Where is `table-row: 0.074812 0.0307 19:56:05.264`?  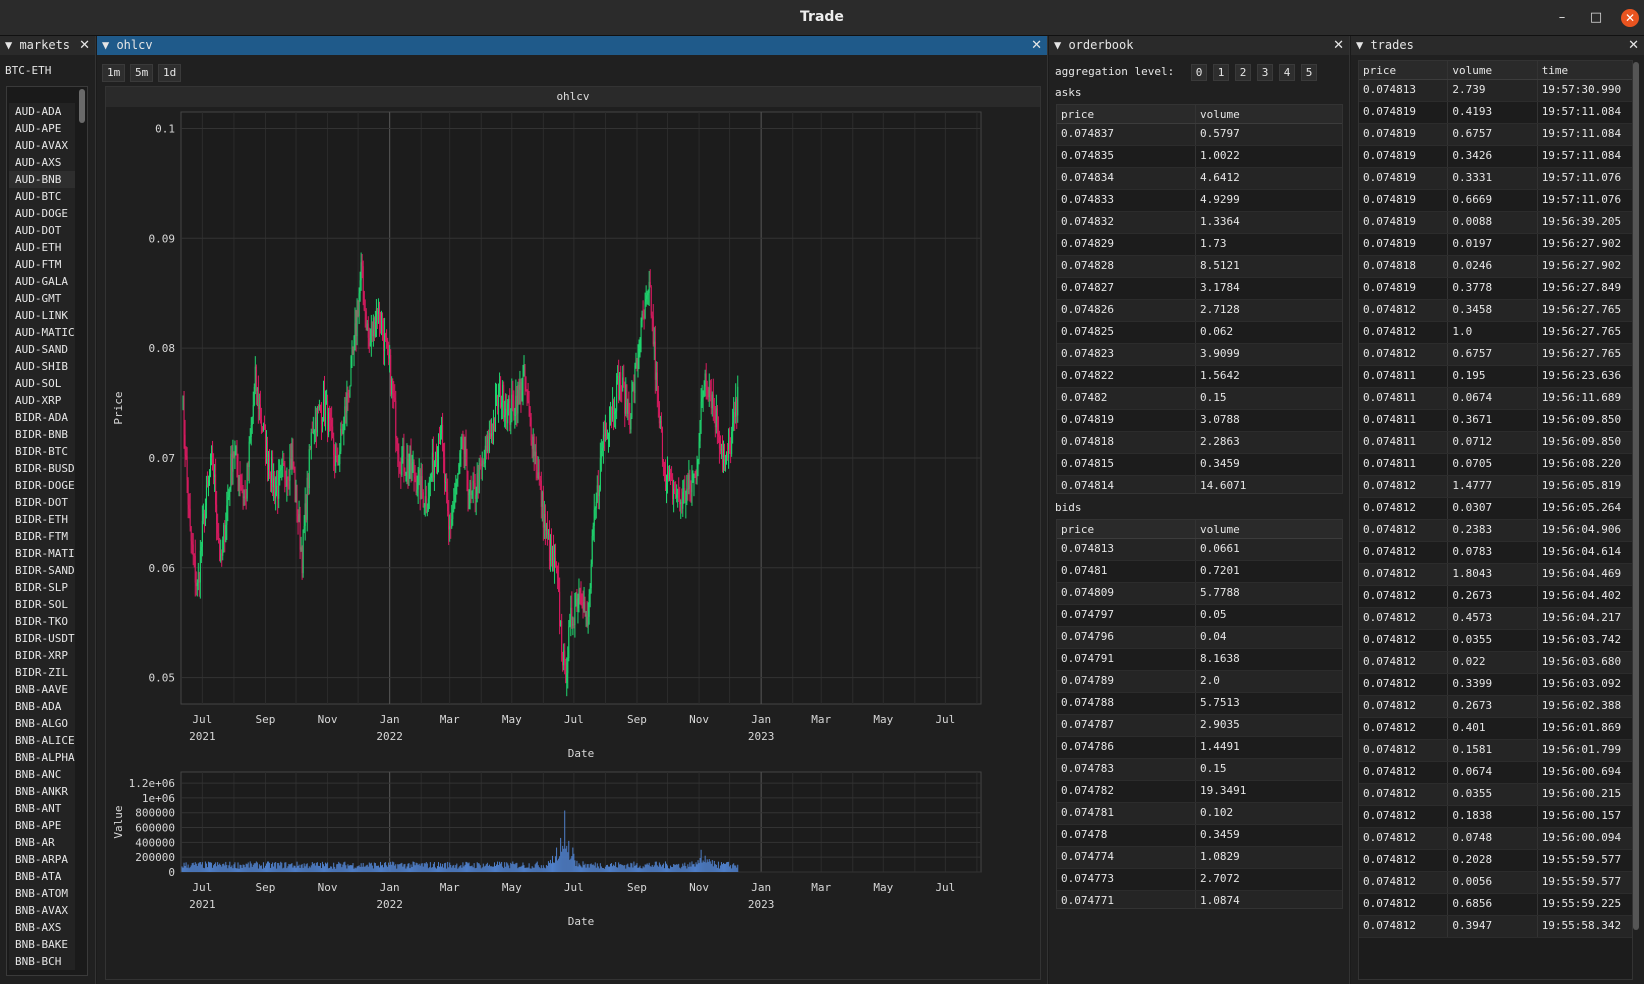 table-row: 0.074812 0.0307 19:56:05.264 is located at coordinates (1495, 509).